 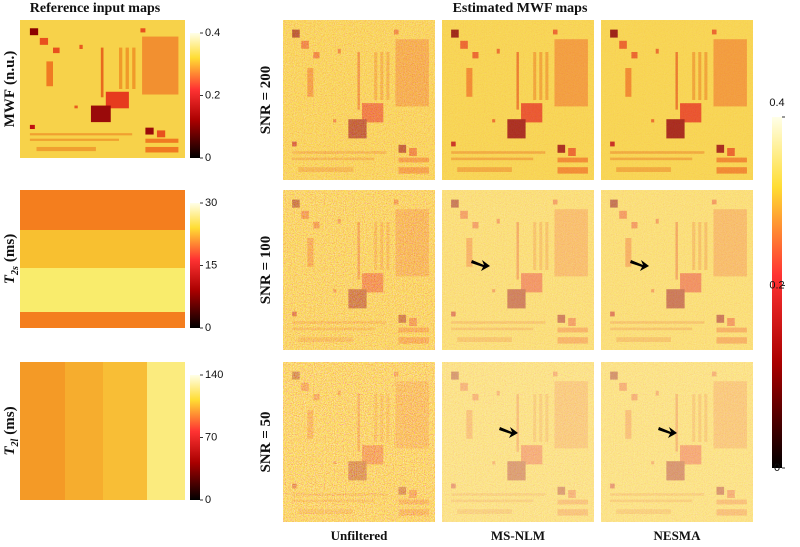 I want to click on row-label: T2l (ms), so click(x=11, y=430).